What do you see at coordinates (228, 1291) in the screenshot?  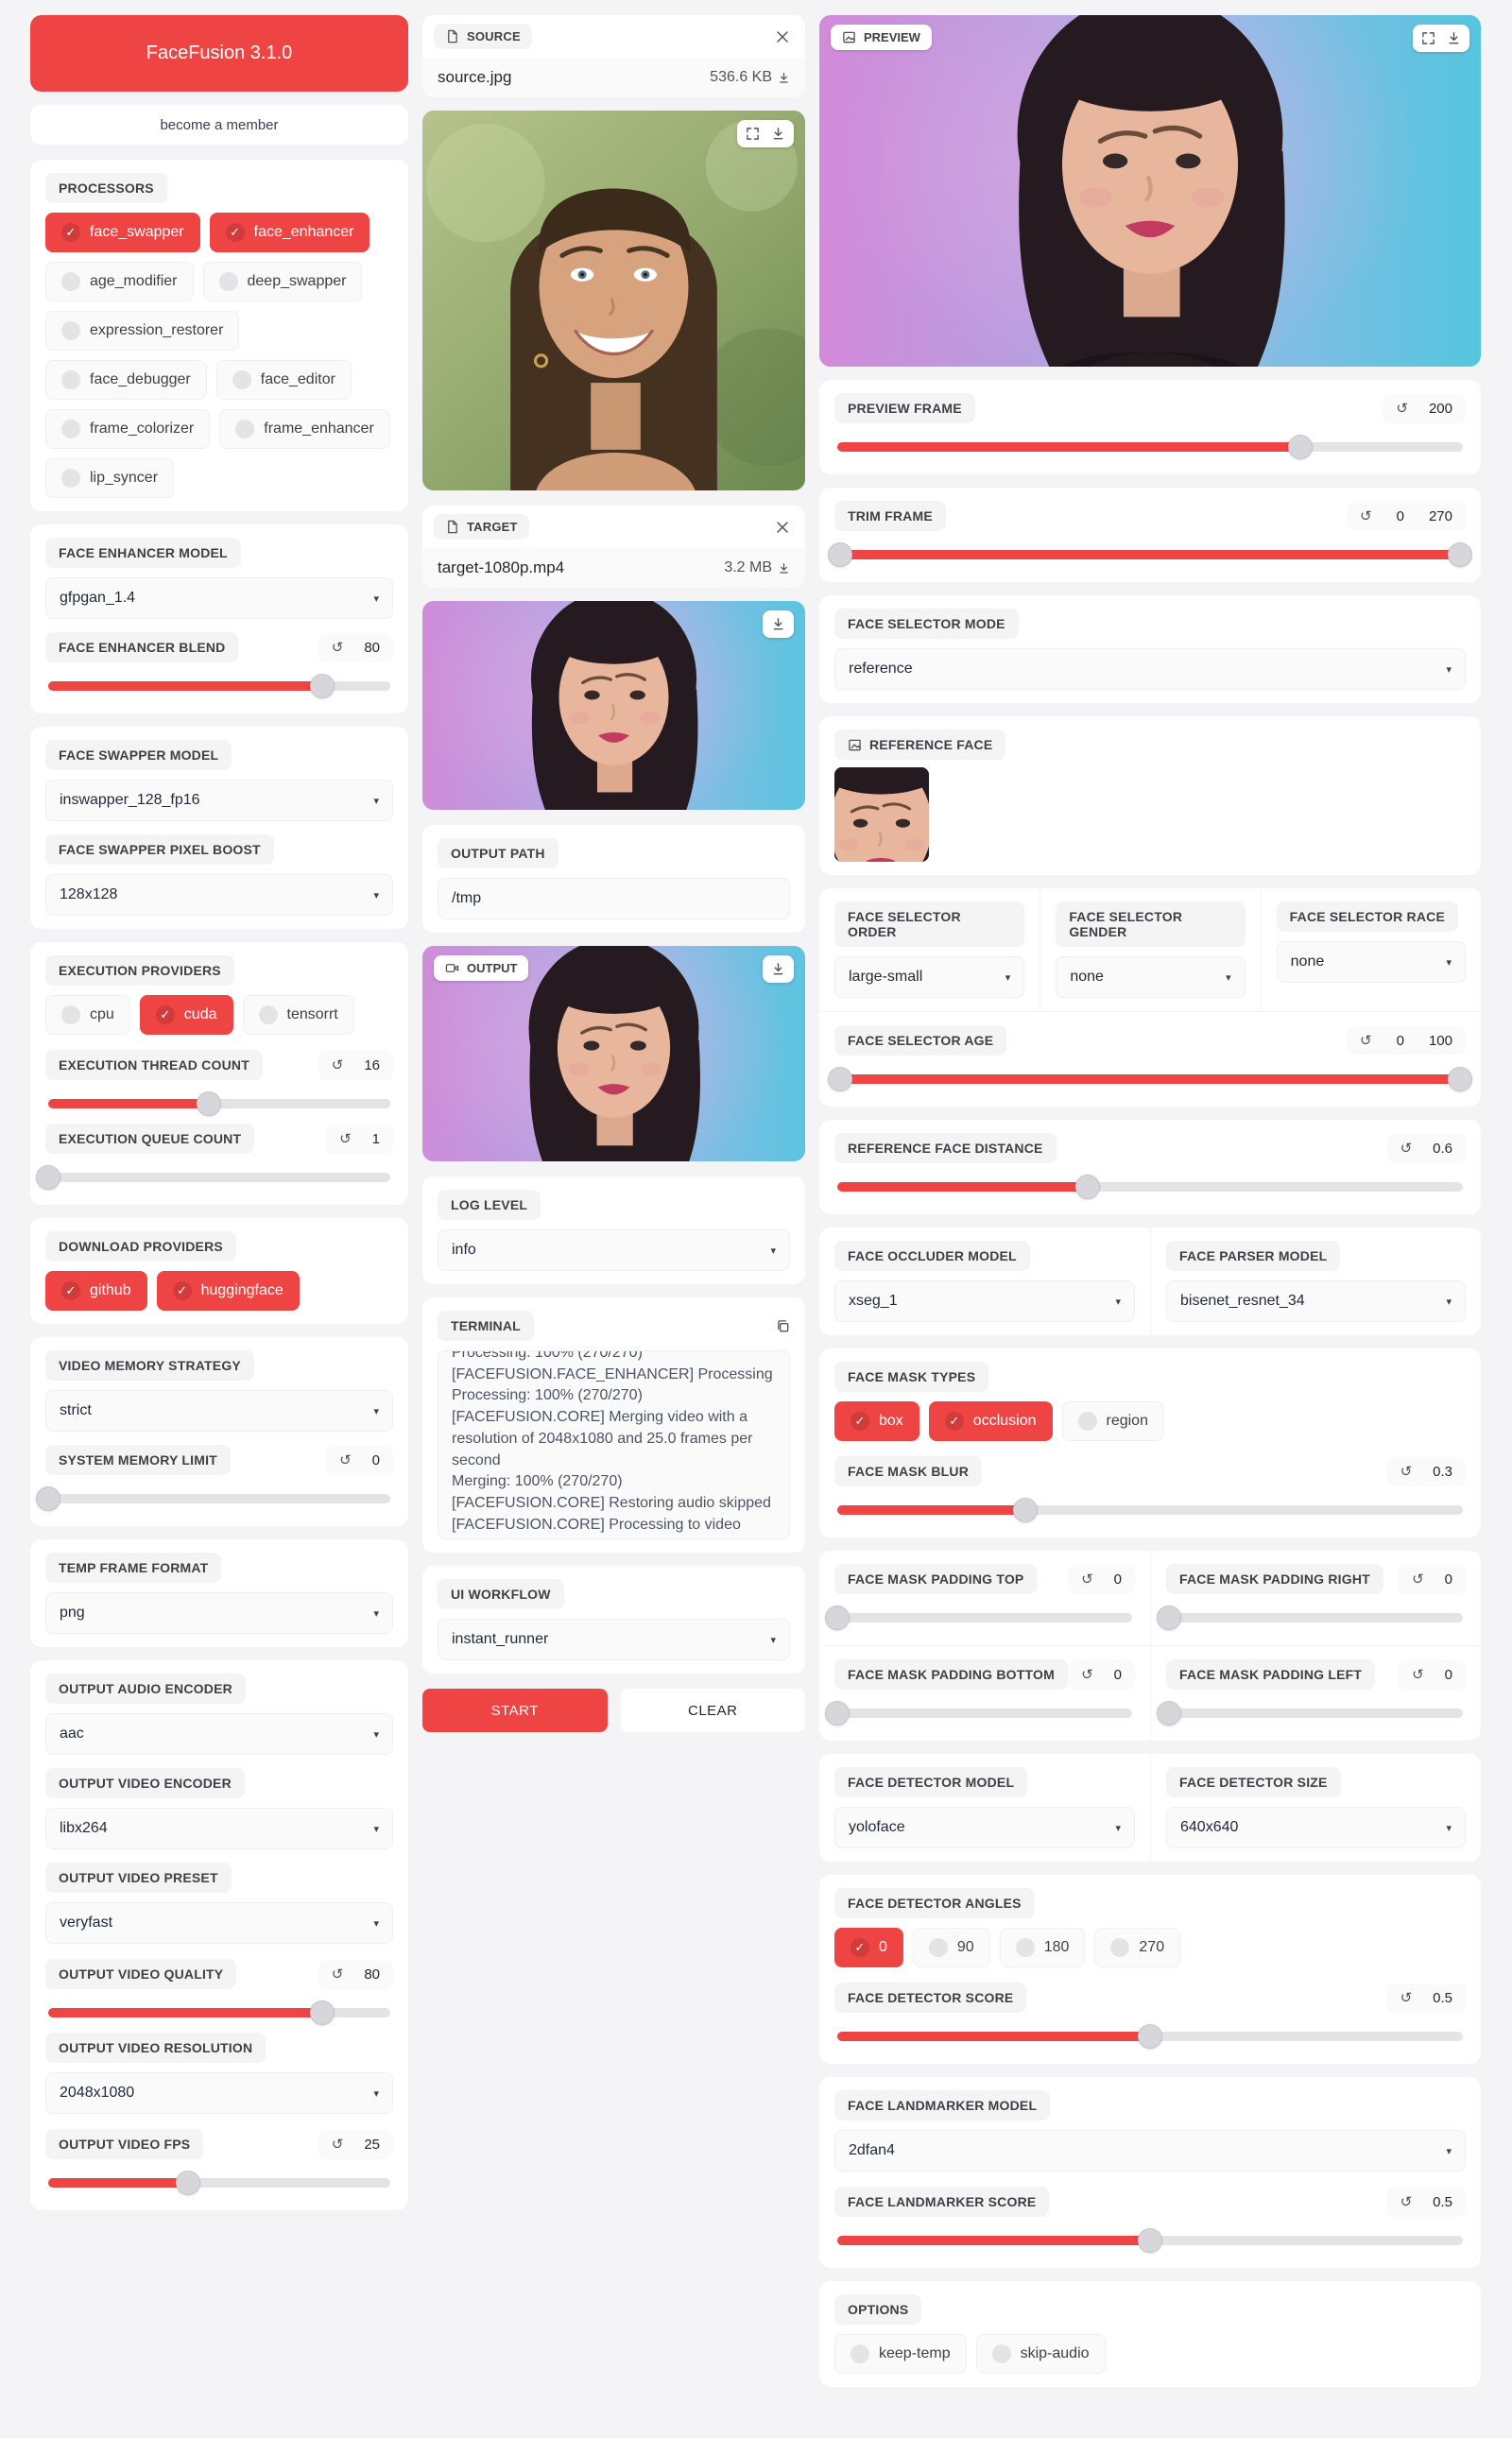 I see `download-huggingface: huggingface` at bounding box center [228, 1291].